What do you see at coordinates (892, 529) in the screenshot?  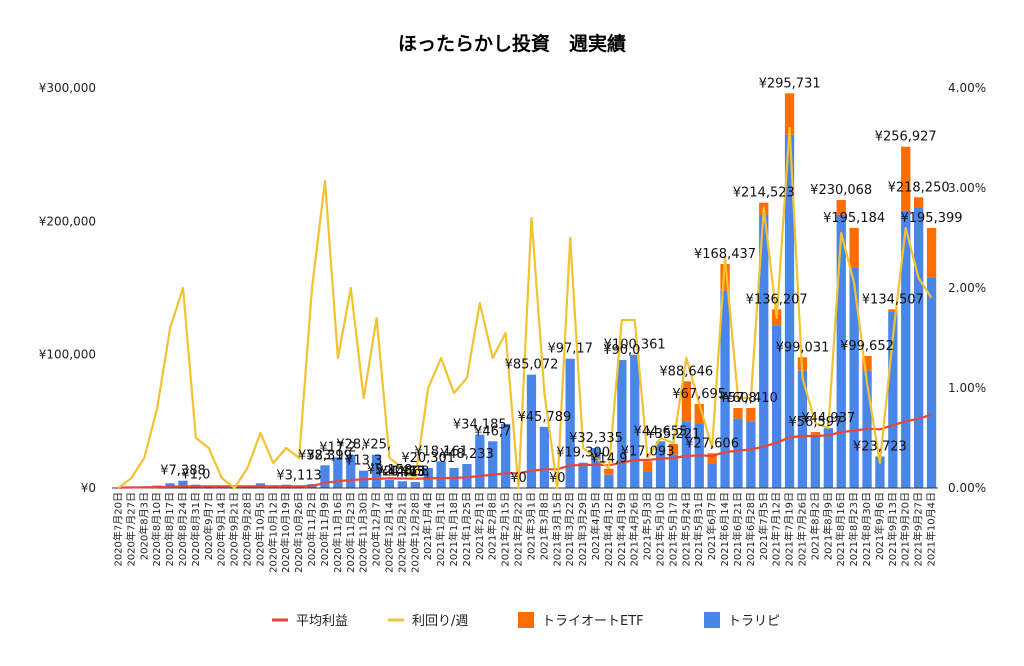 I see `x-tick-label: 2021年9月13日` at bounding box center [892, 529].